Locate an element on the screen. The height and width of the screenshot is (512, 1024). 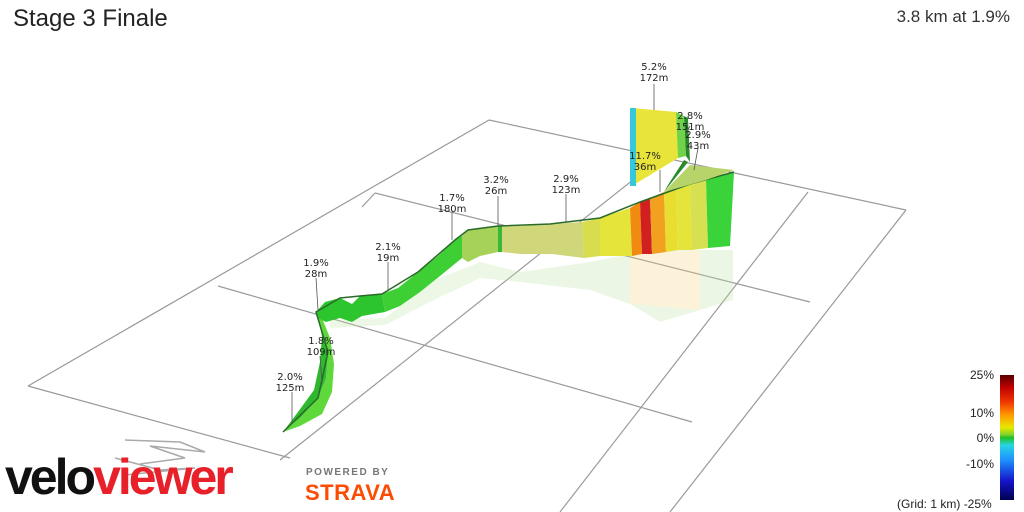
label-length: 123m is located at coordinates (566, 190).